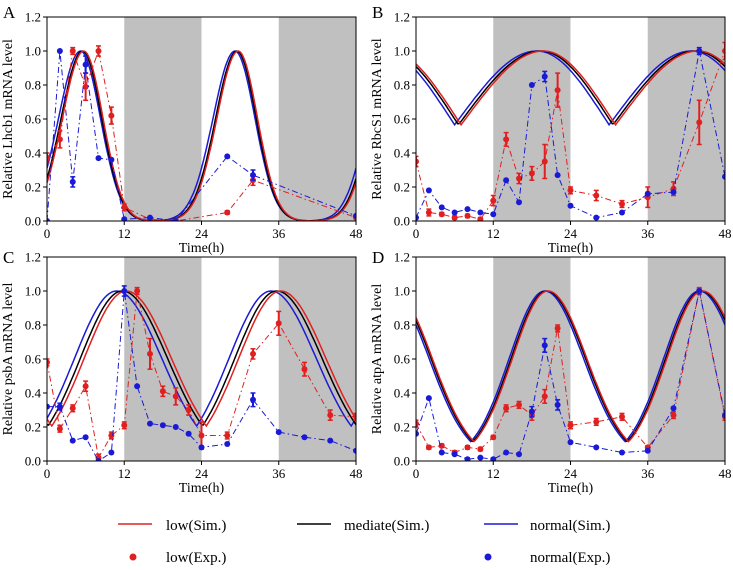 The width and height of the screenshot is (733, 570). What do you see at coordinates (402, 119) in the screenshot?
I see `y-tick-label: 0.6` at bounding box center [402, 119].